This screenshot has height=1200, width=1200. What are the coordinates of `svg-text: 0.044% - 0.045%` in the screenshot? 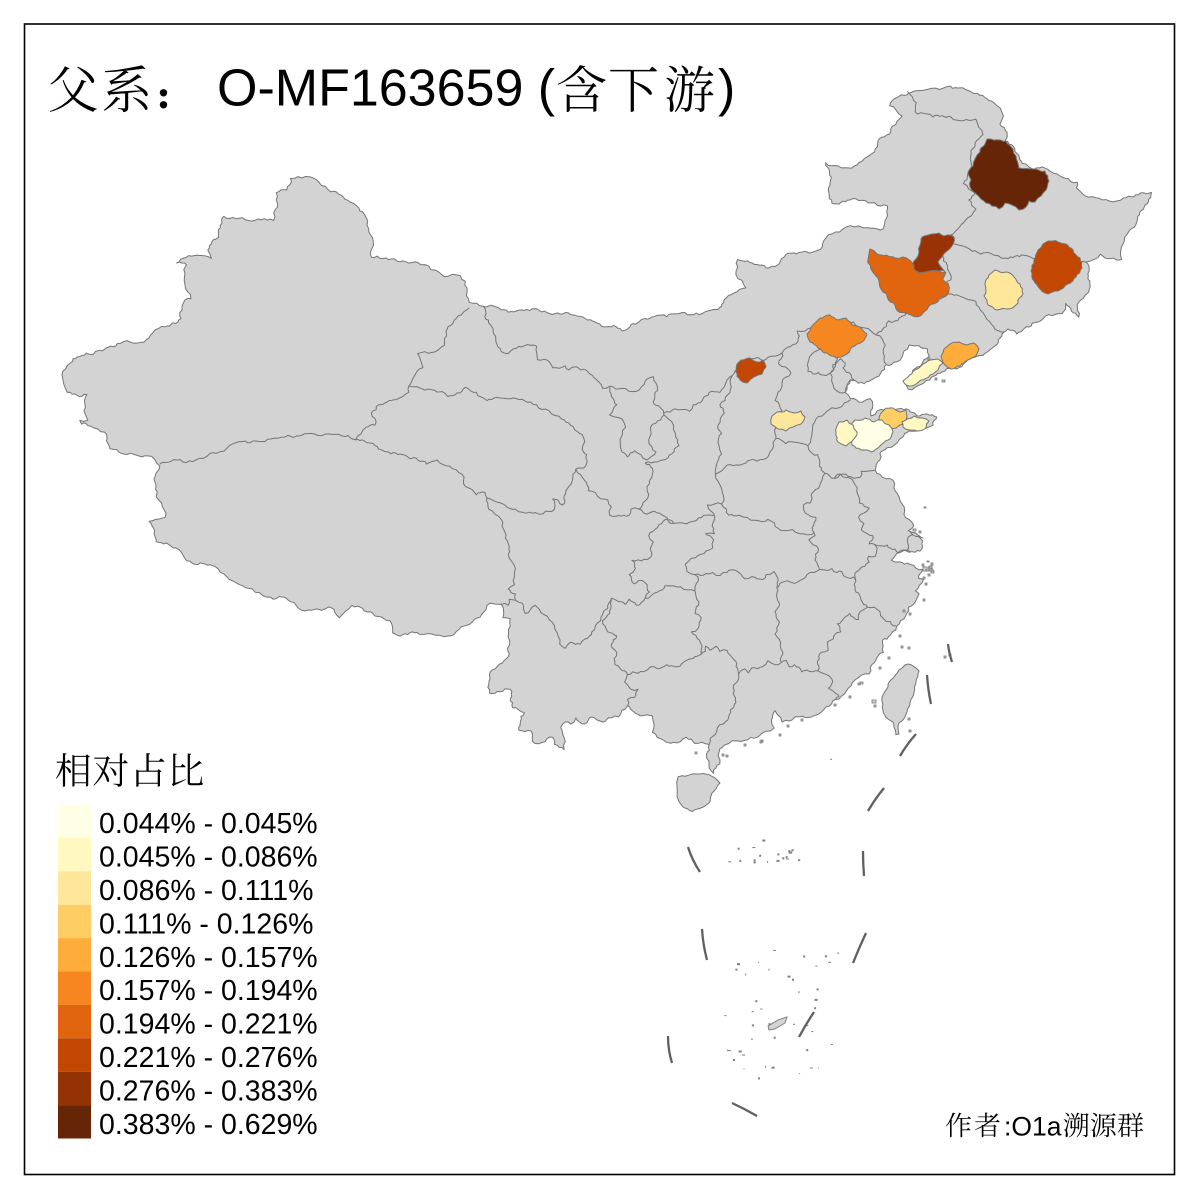 It's located at (208, 824).